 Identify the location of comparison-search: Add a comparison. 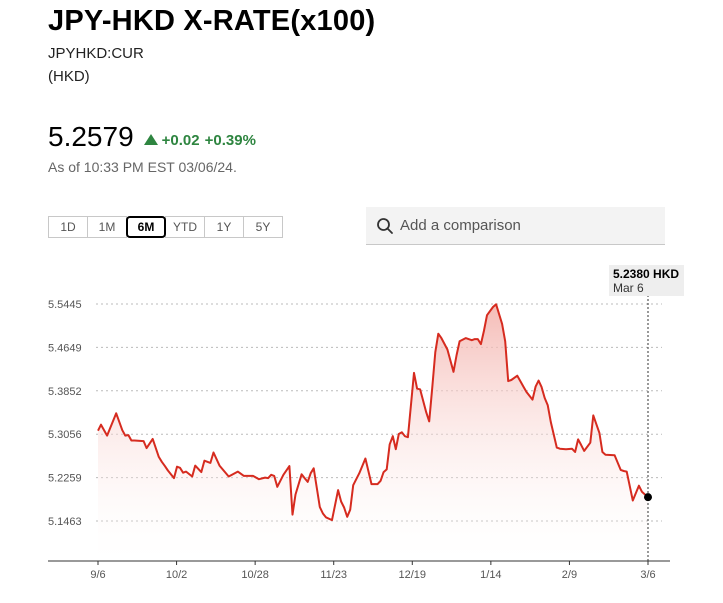
(515, 226).